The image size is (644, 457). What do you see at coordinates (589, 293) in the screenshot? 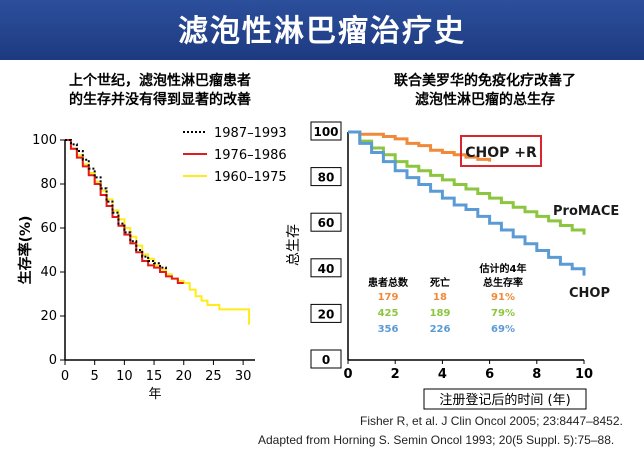
I see `chop-curve-label: CHOP` at bounding box center [589, 293].